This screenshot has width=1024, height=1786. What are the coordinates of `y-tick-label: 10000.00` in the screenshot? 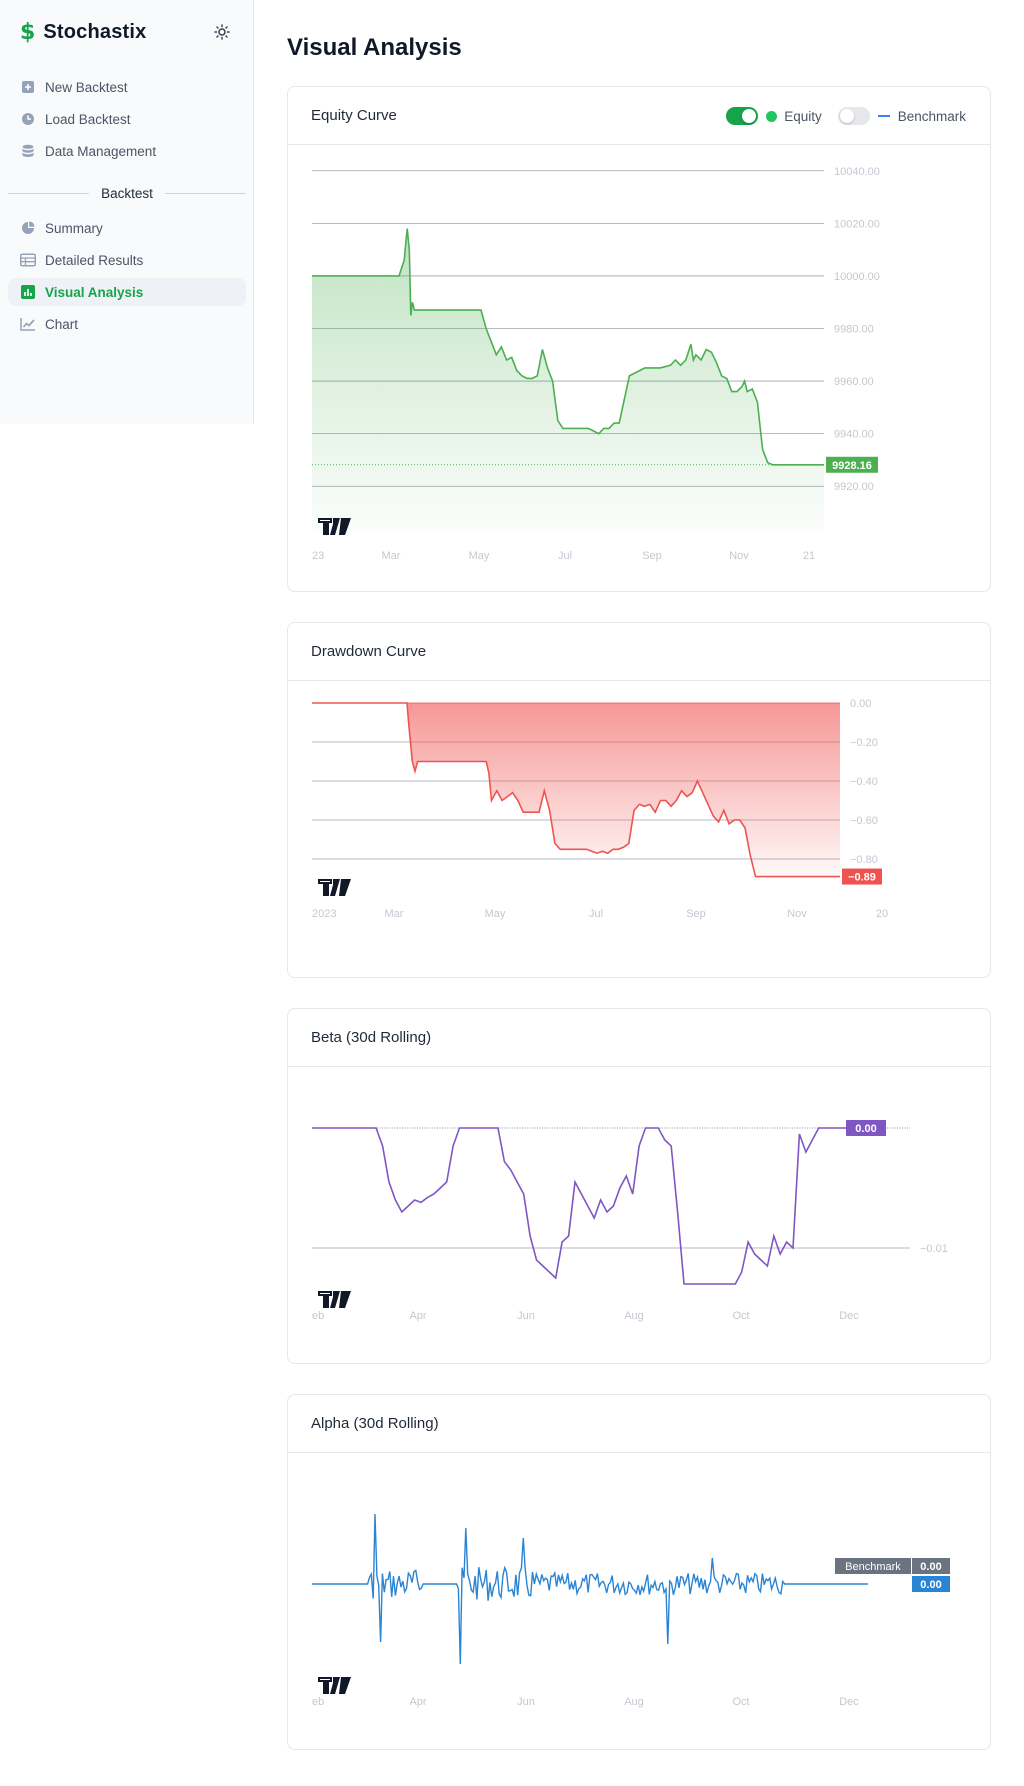 It's located at (857, 277).